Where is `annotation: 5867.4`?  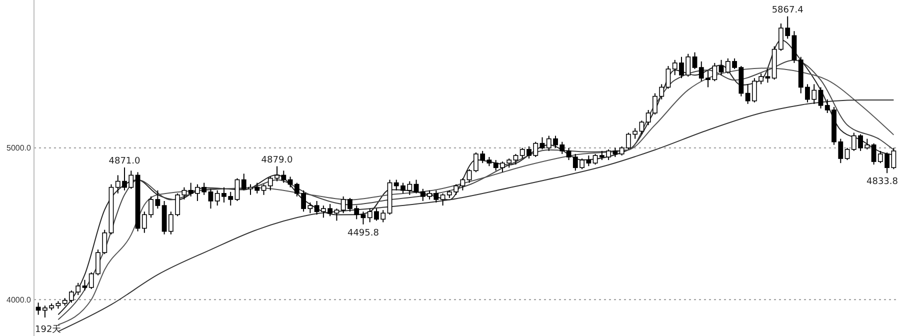
annotation: 5867.4 is located at coordinates (788, 10).